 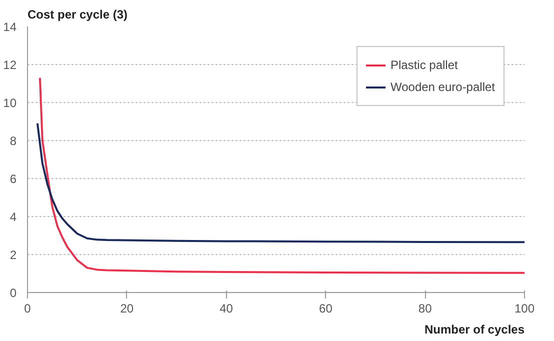 What do you see at coordinates (28, 309) in the screenshot?
I see `x-tick-label: 0` at bounding box center [28, 309].